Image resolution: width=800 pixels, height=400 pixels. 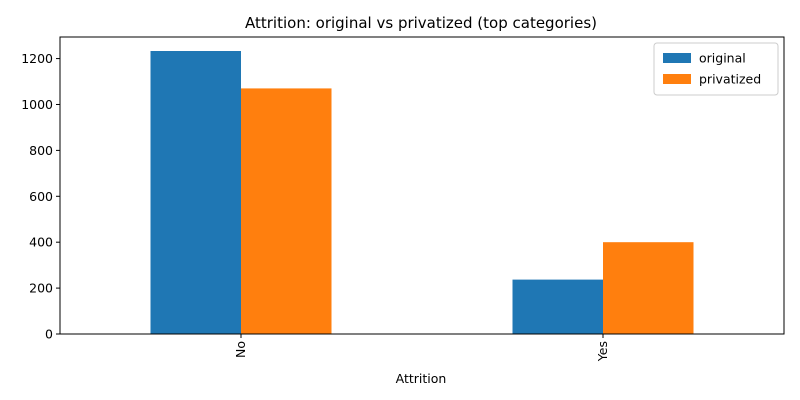 I want to click on legend: original privatized, so click(x=716, y=69).